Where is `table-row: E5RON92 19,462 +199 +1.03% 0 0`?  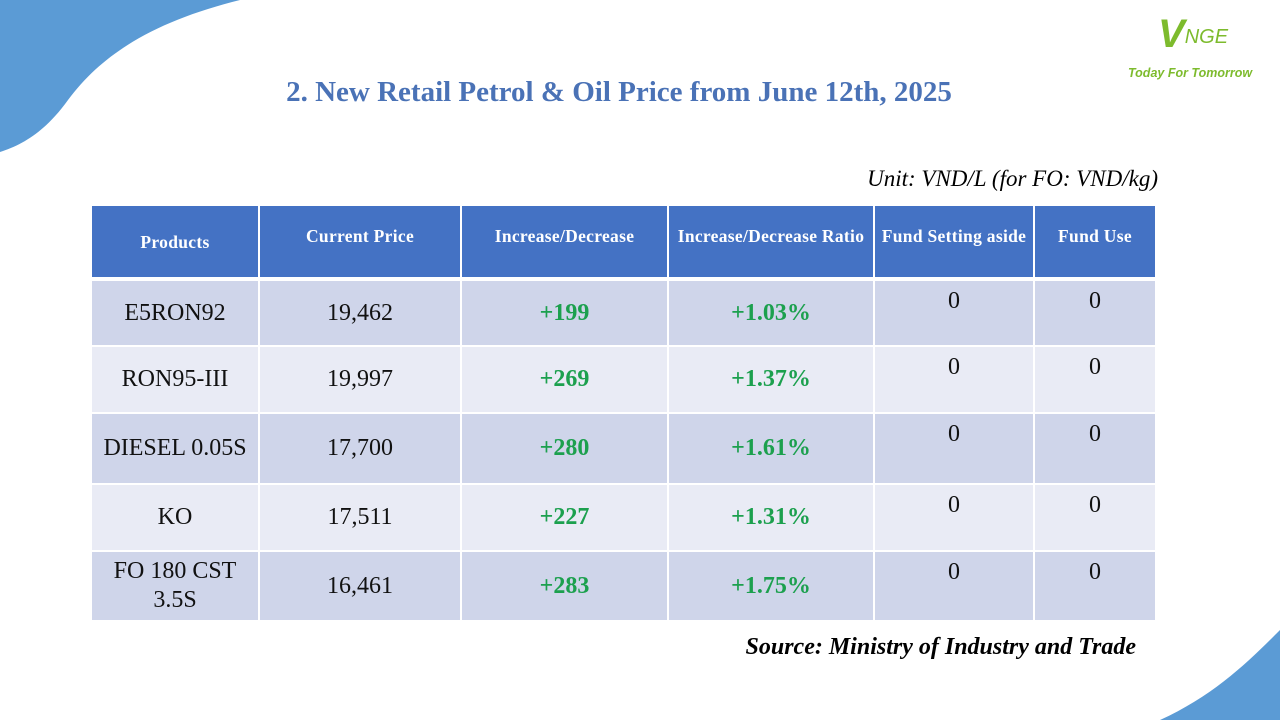 table-row: E5RON92 19,462 +199 +1.03% 0 0 is located at coordinates (623, 313).